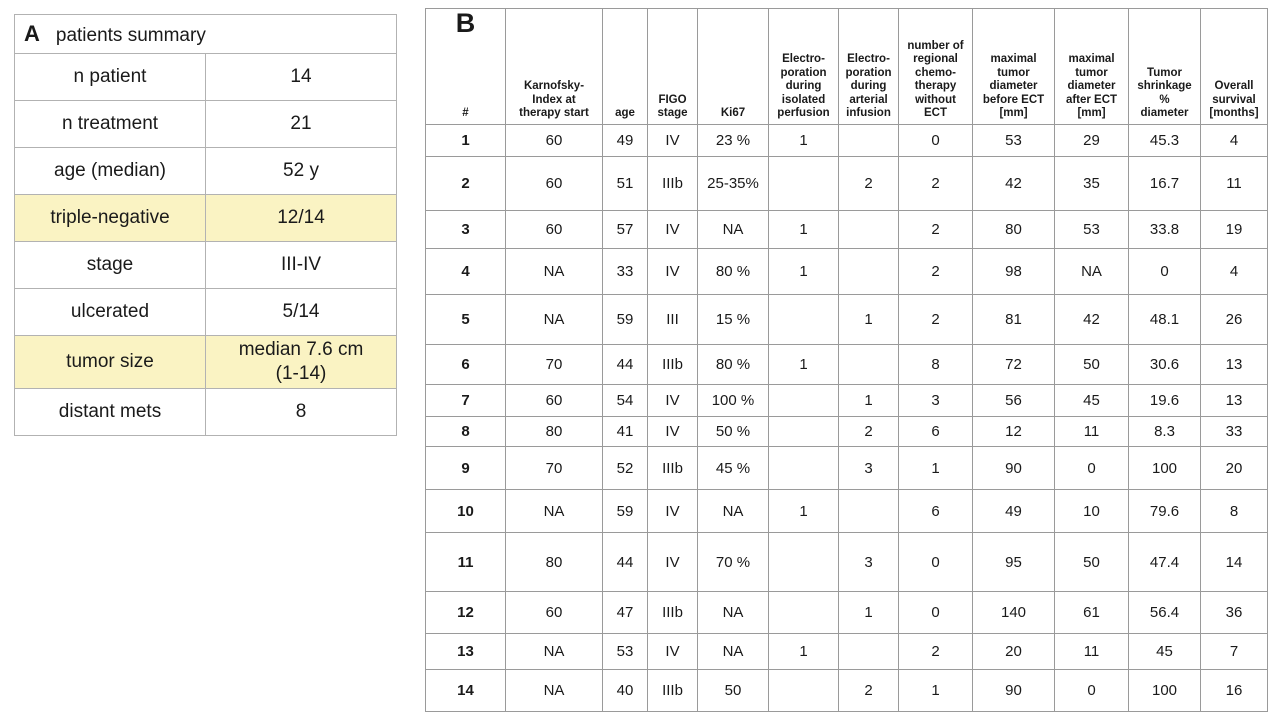  Describe the element at coordinates (1234, 468) in the screenshot. I see `cell: 20` at that location.